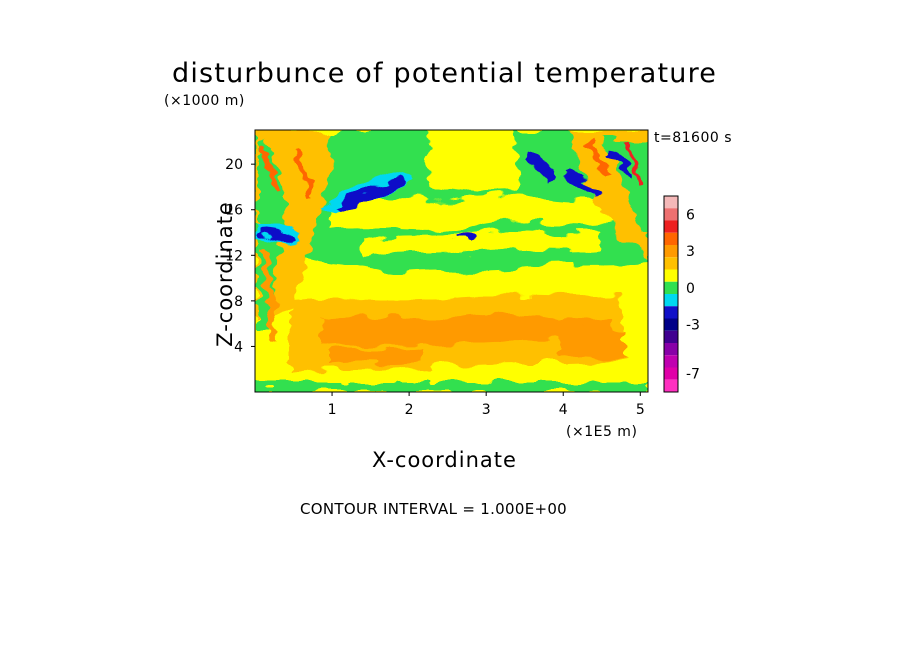  Describe the element at coordinates (234, 256) in the screenshot. I see `y-tick-label: 12` at that location.